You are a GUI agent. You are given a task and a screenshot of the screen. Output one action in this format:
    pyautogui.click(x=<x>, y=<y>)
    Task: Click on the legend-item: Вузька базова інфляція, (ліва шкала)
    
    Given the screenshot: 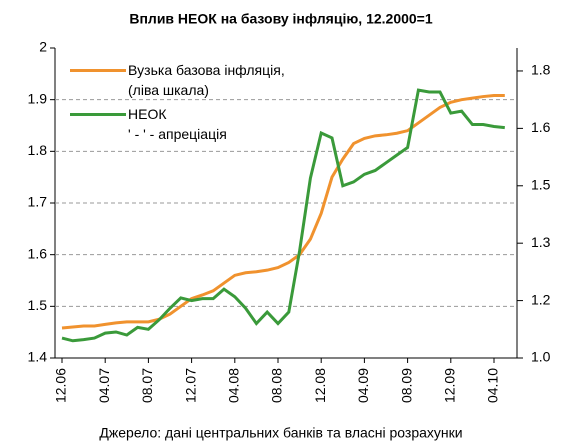 What is the action you would take?
    pyautogui.click(x=177, y=80)
    